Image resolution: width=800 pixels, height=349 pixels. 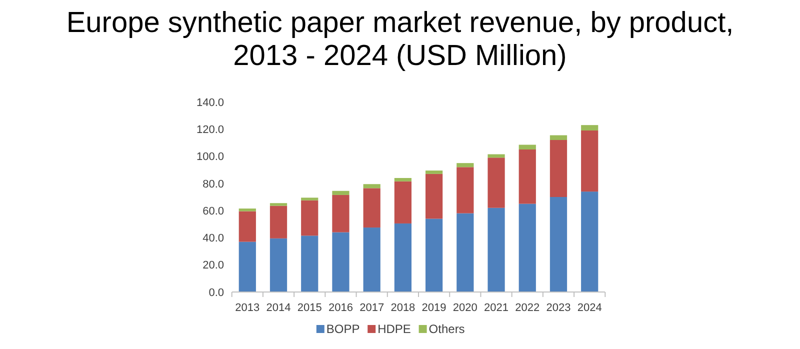 I want to click on x-tick-label: 2018, so click(x=403, y=308).